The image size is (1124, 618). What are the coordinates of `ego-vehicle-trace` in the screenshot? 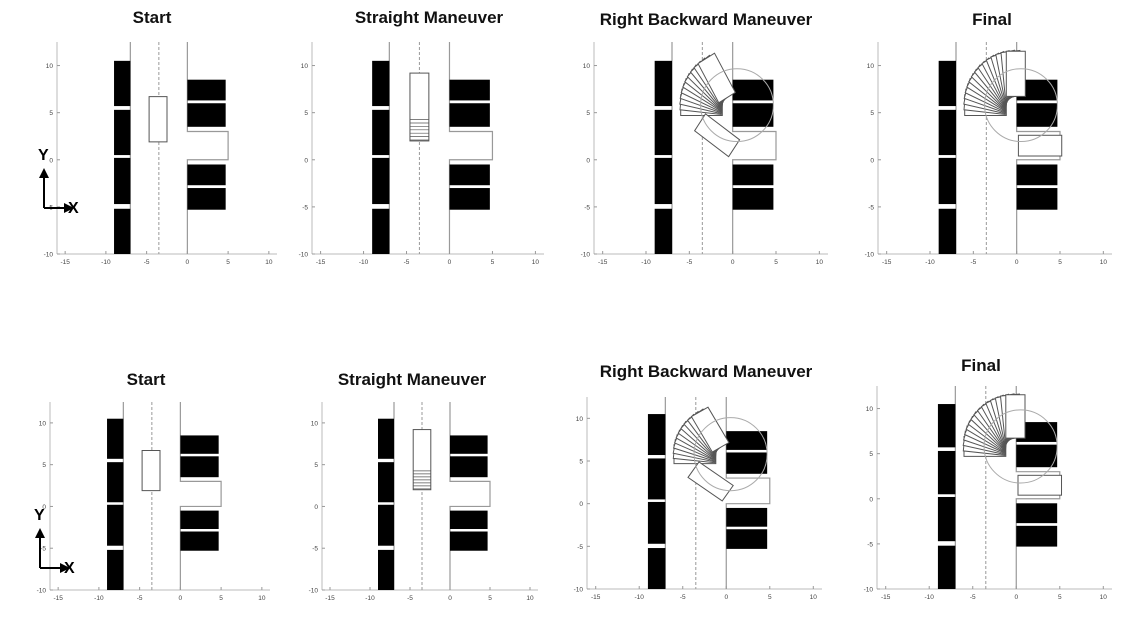 It's located at (419, 107).